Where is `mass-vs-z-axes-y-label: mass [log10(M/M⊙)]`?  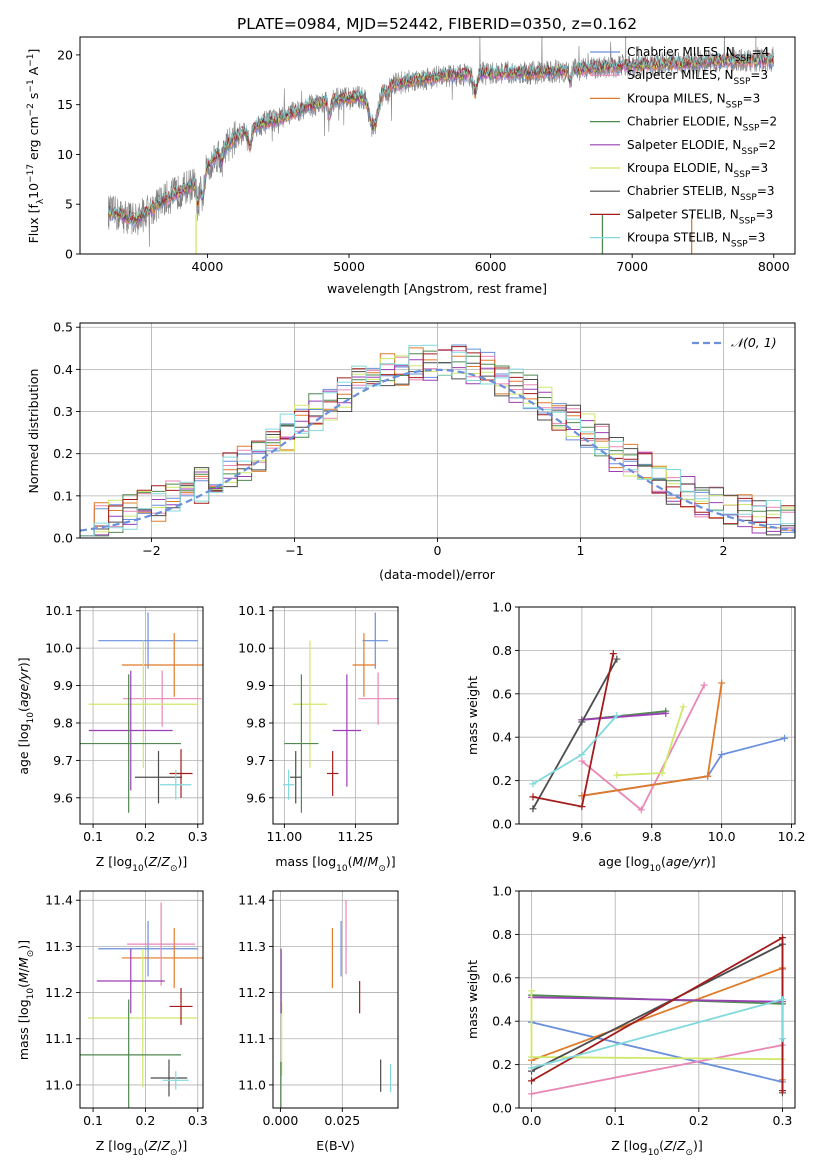
mass-vs-z-axes-y-label: mass [log10(M/M⊙)] is located at coordinates (26, 1000).